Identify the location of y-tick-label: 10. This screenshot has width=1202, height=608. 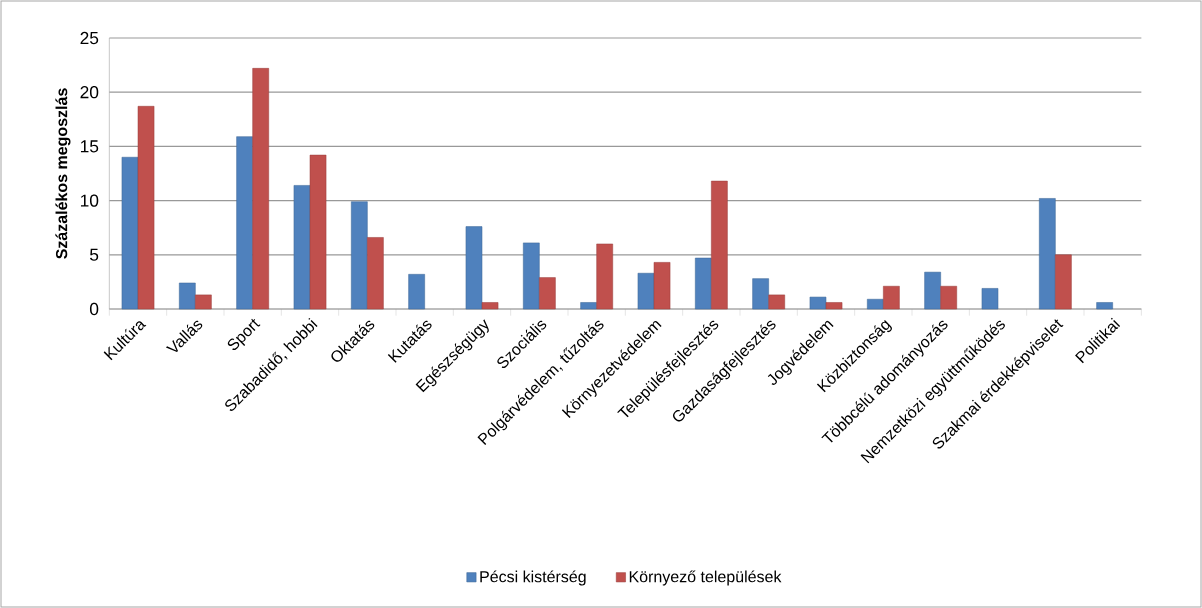
(89, 200).